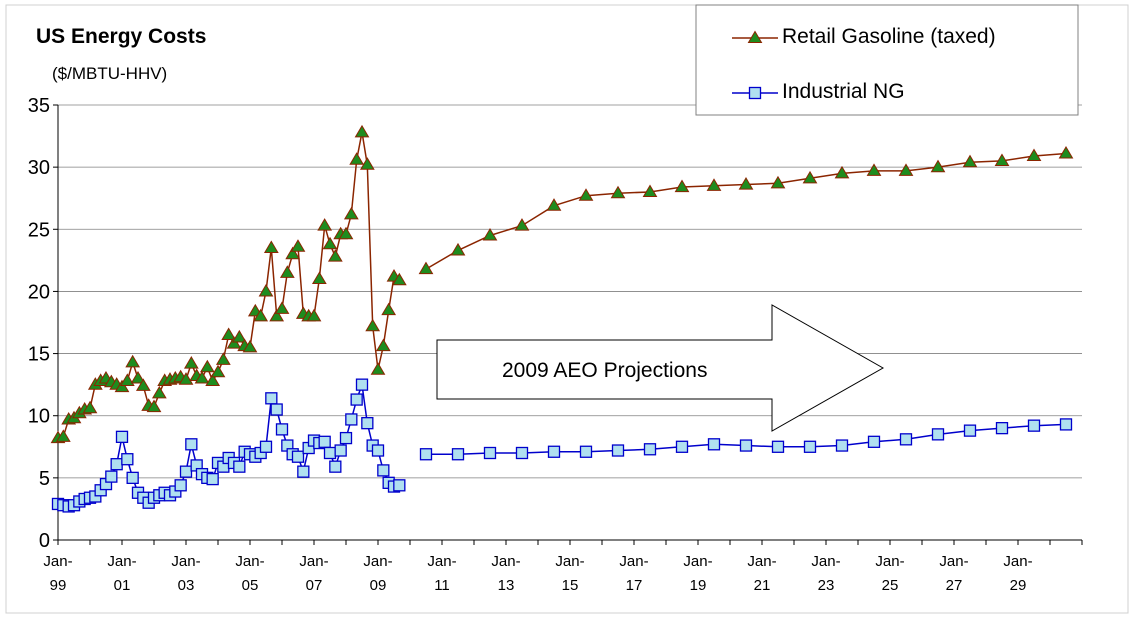 This screenshot has height=625, width=1135. What do you see at coordinates (604, 370) in the screenshot?
I see `projection-arrow-label: 2009 AEO Projections` at bounding box center [604, 370].